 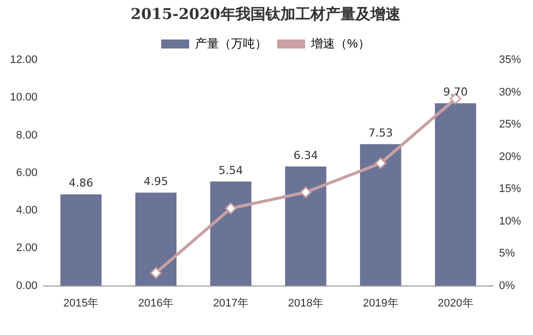 I want to click on y-tick-label: 0.00, so click(x=27, y=286).